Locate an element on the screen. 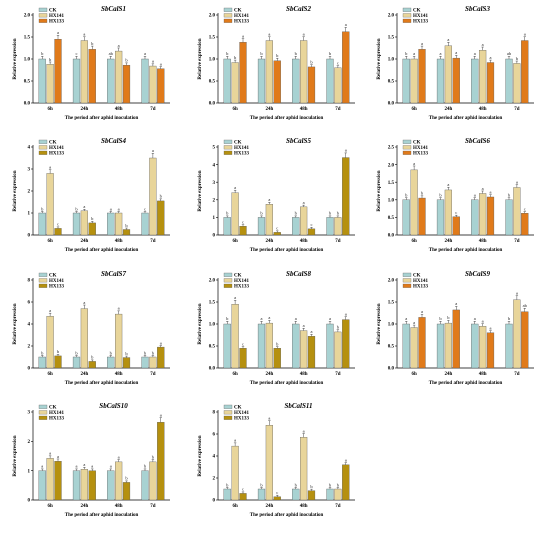  y-tick-label: 0.5 is located at coordinates (212, 347).